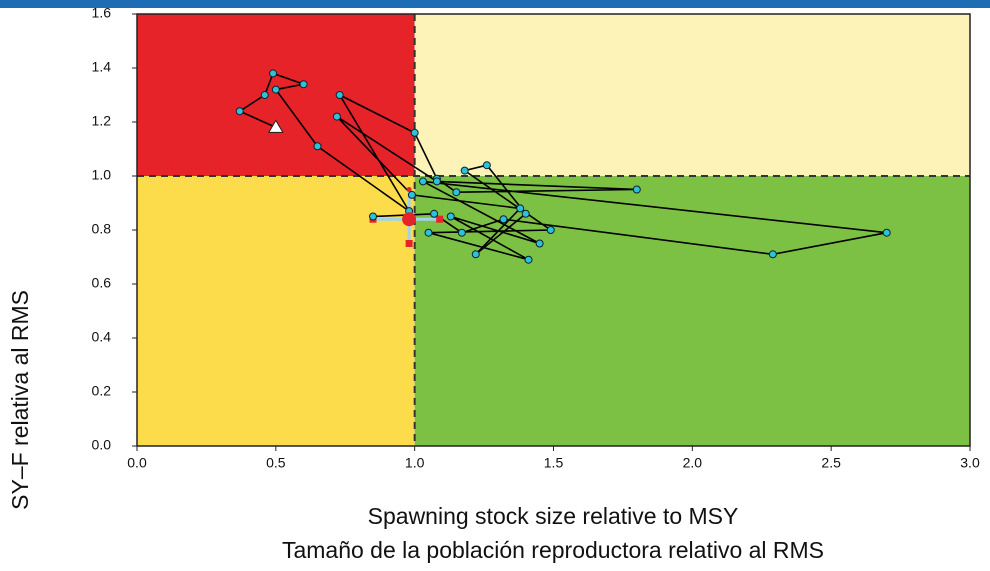 The image size is (990, 571). I want to click on x-tick-label: 1.5, so click(554, 463).